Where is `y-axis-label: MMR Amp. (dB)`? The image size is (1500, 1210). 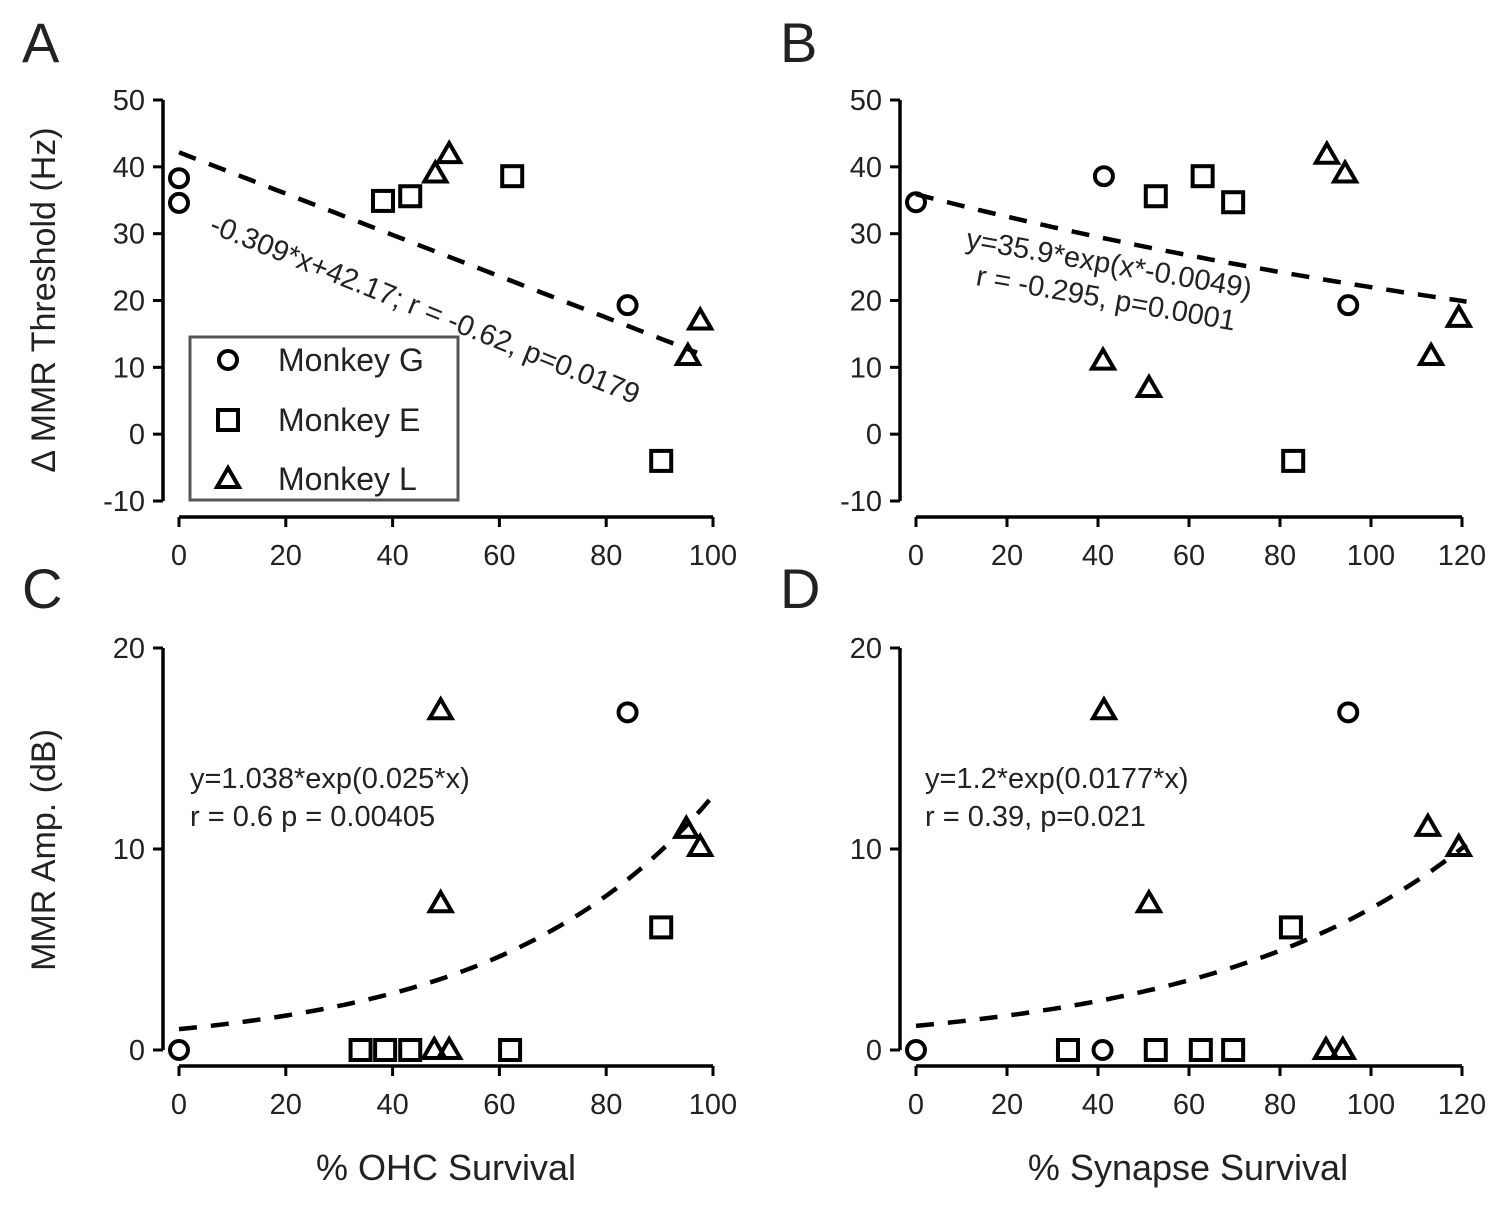
y-axis-label: MMR Amp. (dB) is located at coordinates (44, 850).